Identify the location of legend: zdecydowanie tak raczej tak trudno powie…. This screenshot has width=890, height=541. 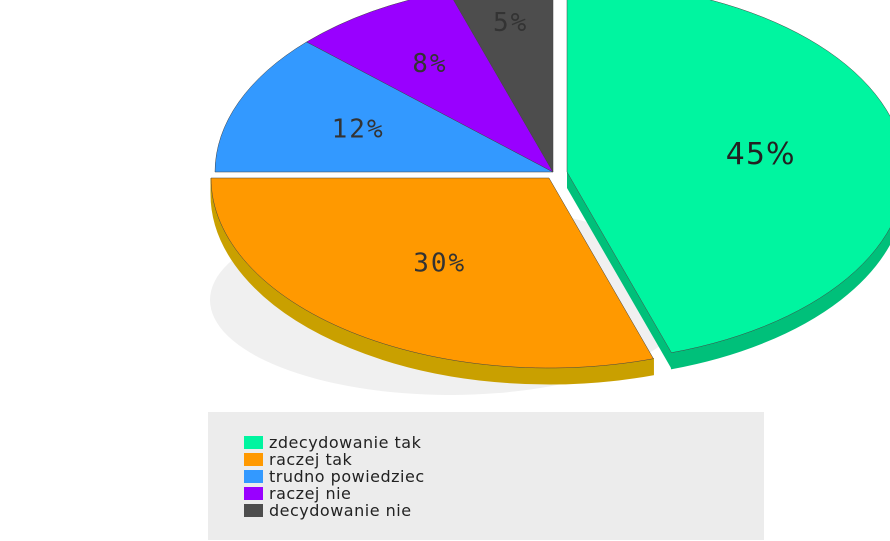
(486, 476).